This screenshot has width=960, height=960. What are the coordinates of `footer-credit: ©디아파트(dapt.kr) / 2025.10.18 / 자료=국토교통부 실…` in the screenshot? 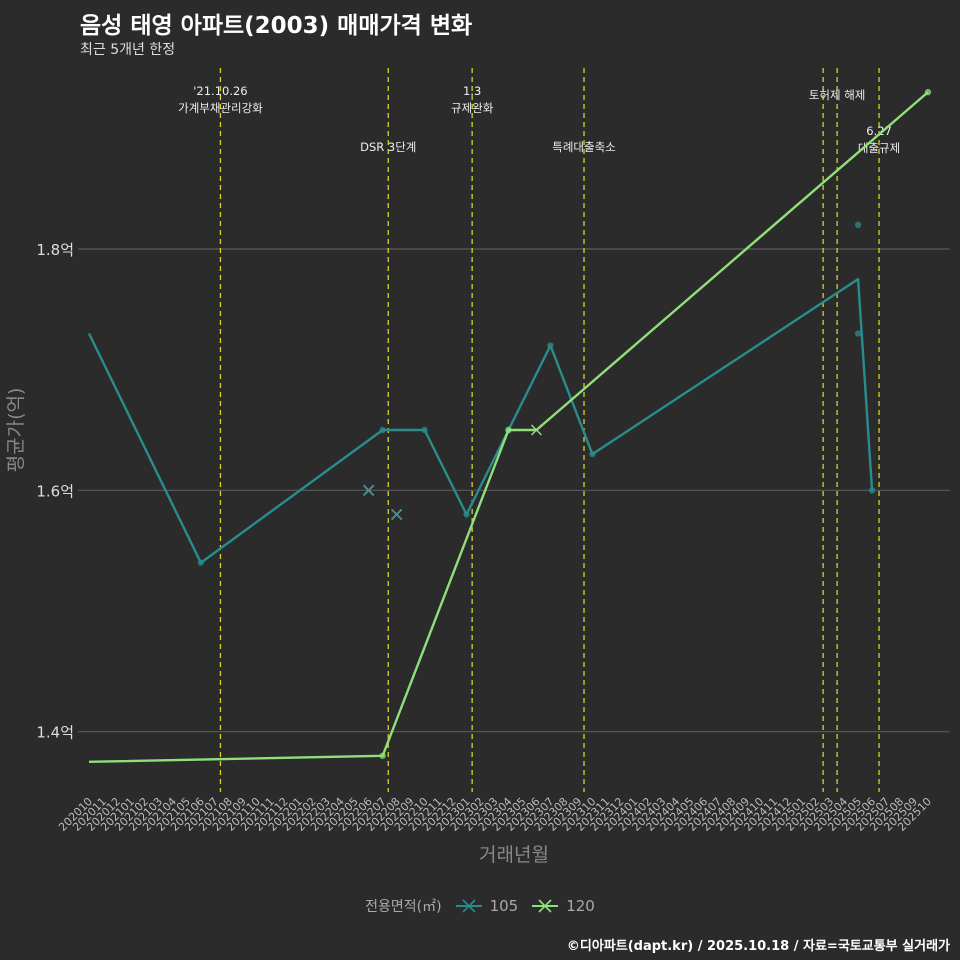 It's located at (758, 946).